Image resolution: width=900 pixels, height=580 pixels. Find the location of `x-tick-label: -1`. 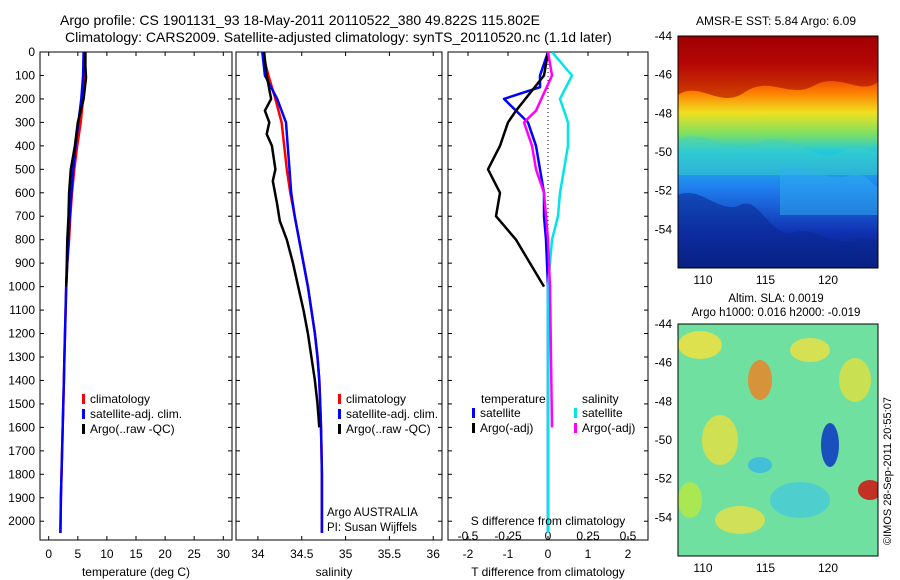

x-tick-label: -1 is located at coordinates (508, 554).